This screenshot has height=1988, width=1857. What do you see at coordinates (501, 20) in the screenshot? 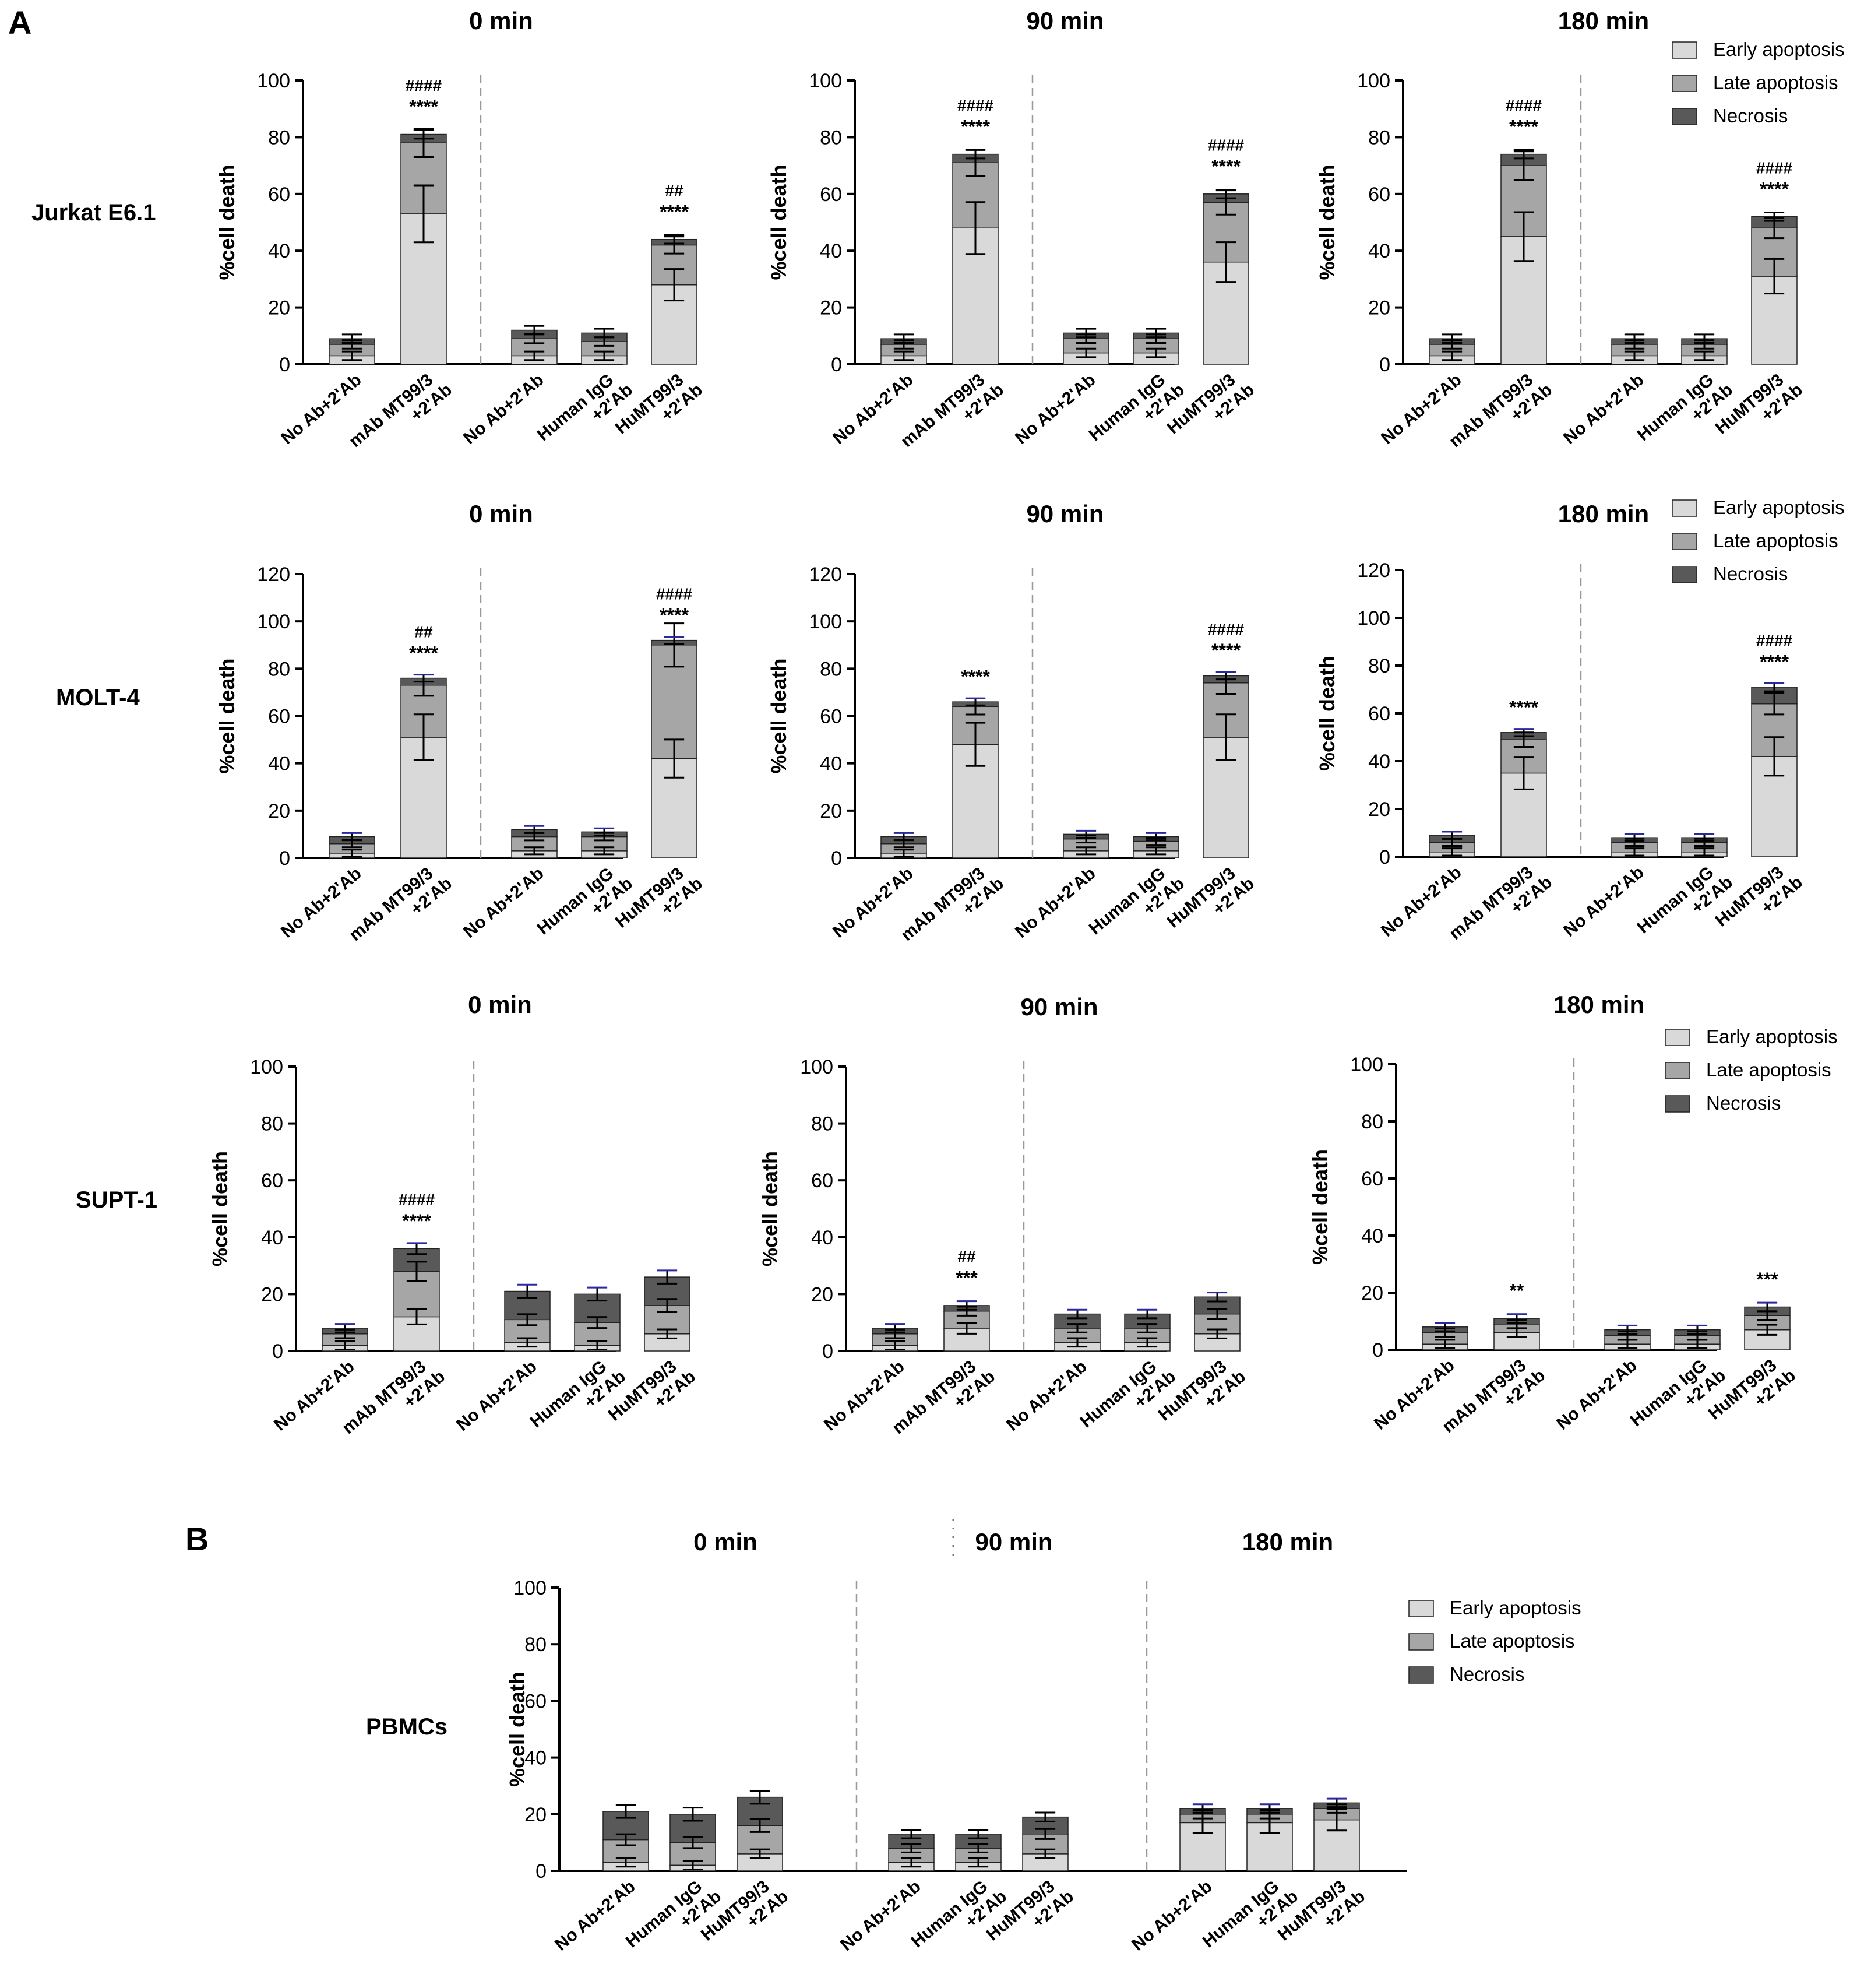
I see `chart-title: 0 min` at bounding box center [501, 20].